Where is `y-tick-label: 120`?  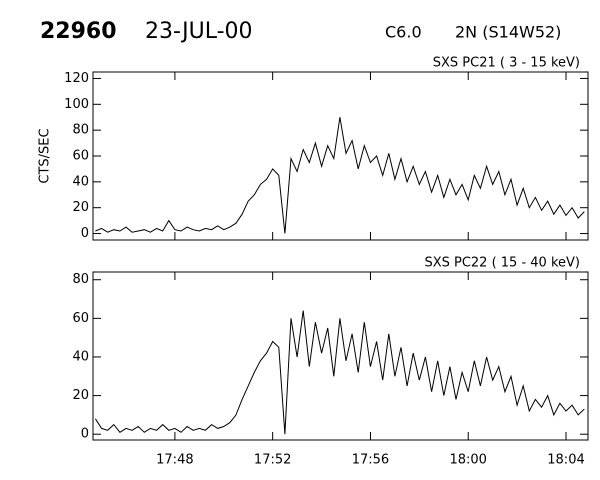 y-tick-label: 120 is located at coordinates (76, 78).